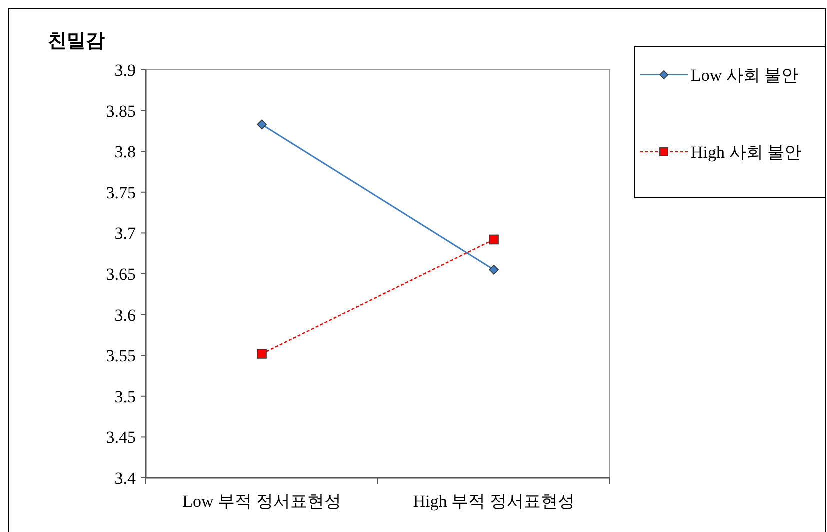 The width and height of the screenshot is (827, 532). What do you see at coordinates (121, 356) in the screenshot?
I see `y-tick-label: 3.55` at bounding box center [121, 356].